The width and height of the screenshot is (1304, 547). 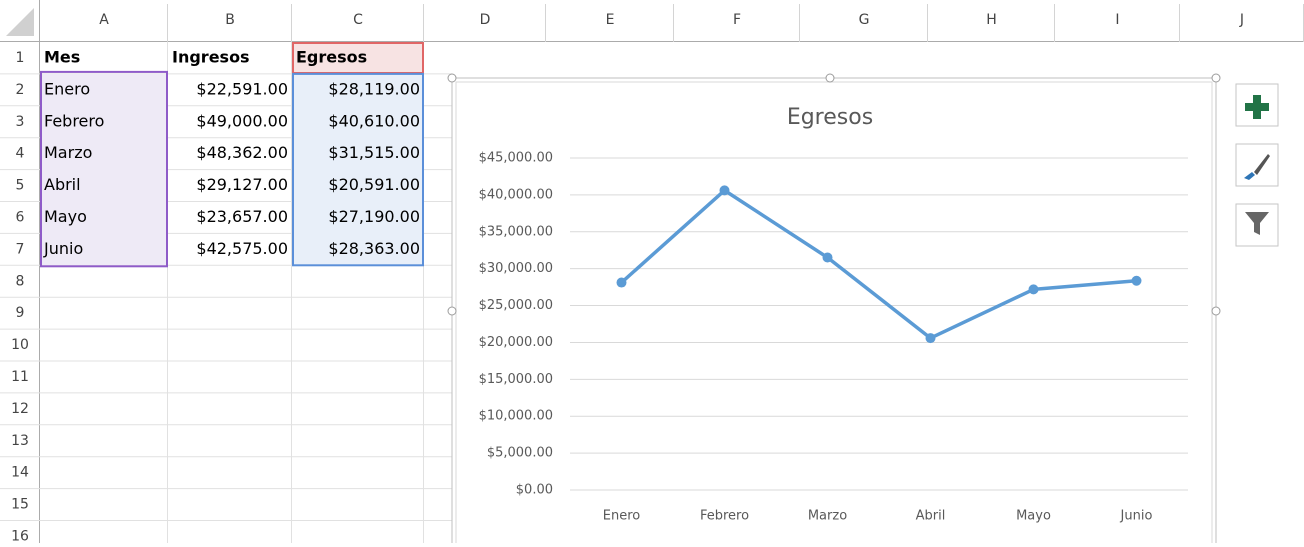 What do you see at coordinates (20, 218) in the screenshot?
I see `row-header: 6` at bounding box center [20, 218].